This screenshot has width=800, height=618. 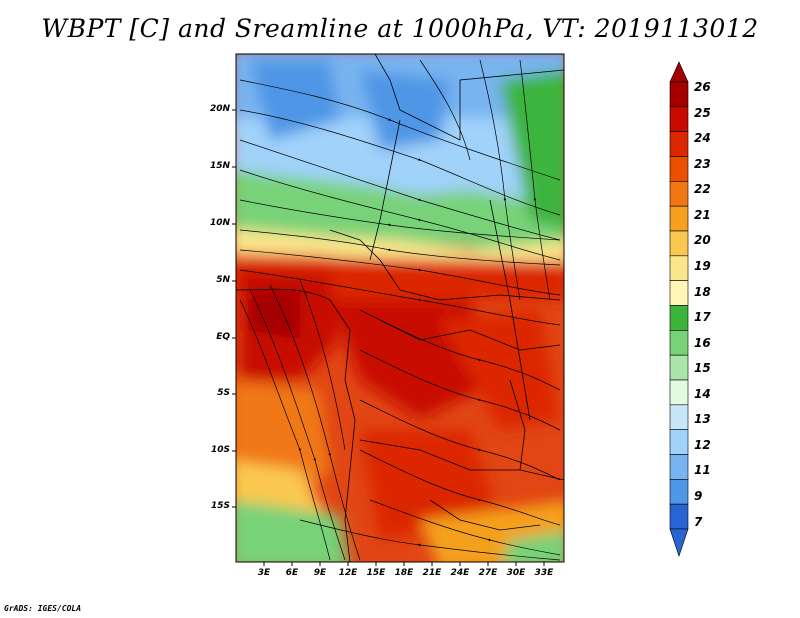 I want to click on lon-label: 33E, so click(x=544, y=573).